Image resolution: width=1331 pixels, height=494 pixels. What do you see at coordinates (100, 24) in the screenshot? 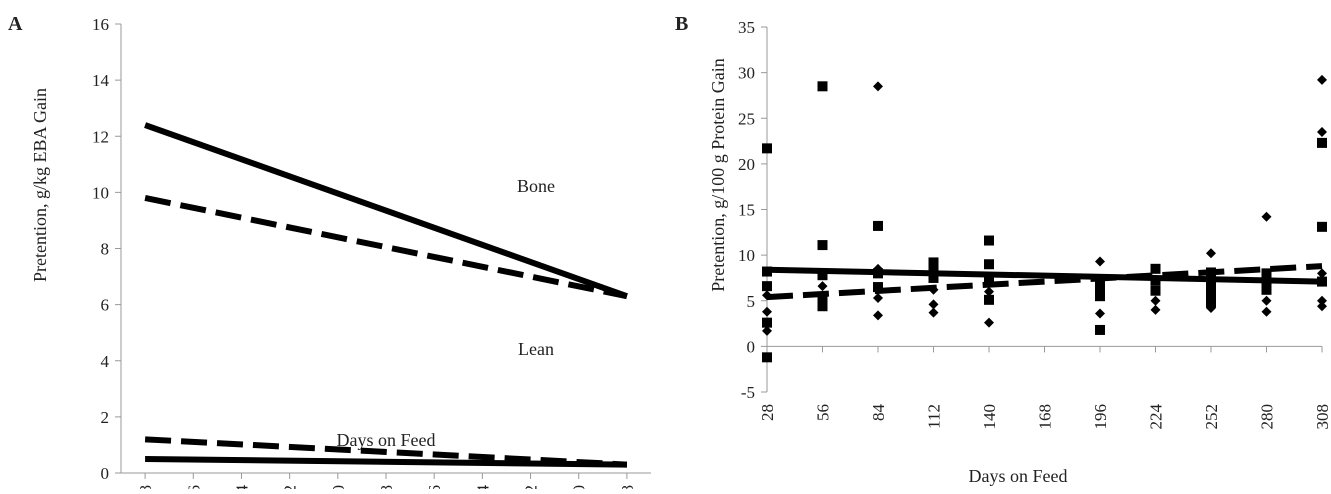
I see `panel-a-y-tick-label: 16` at bounding box center [100, 24].